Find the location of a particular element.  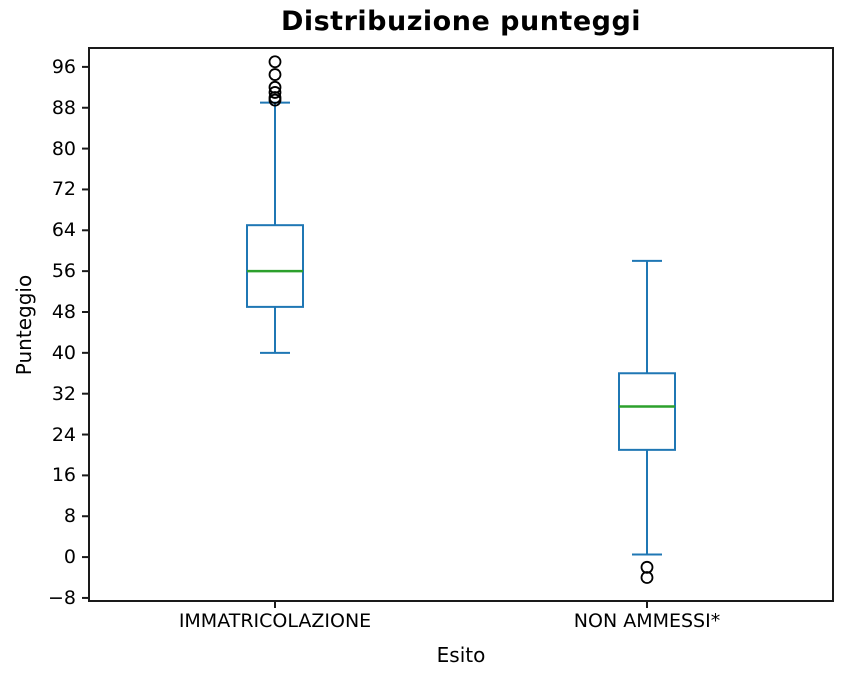

y-tick-label: 56 is located at coordinates (63, 271).